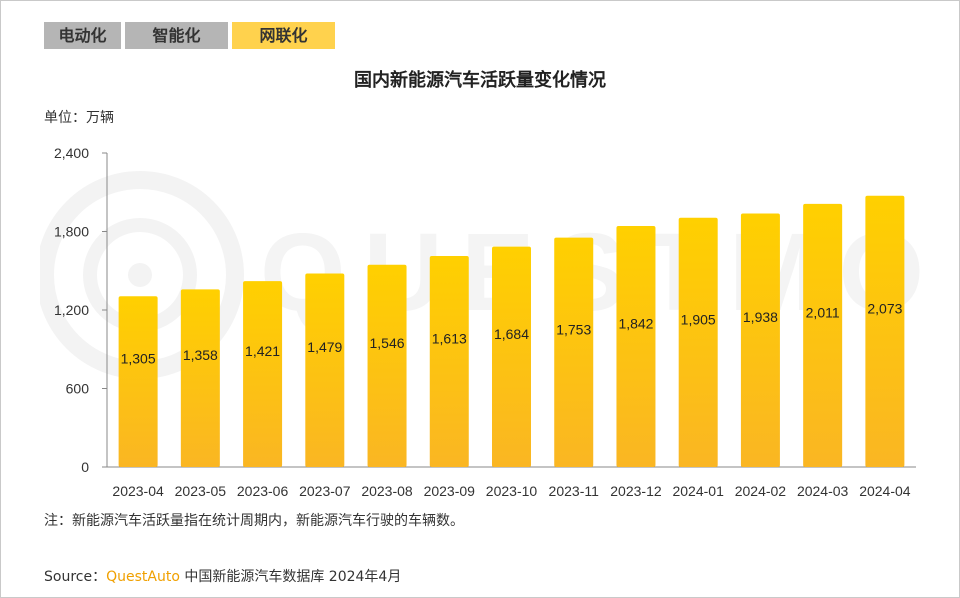  What do you see at coordinates (201, 491) in the screenshot?
I see `x-tick-label: 2023-05` at bounding box center [201, 491].